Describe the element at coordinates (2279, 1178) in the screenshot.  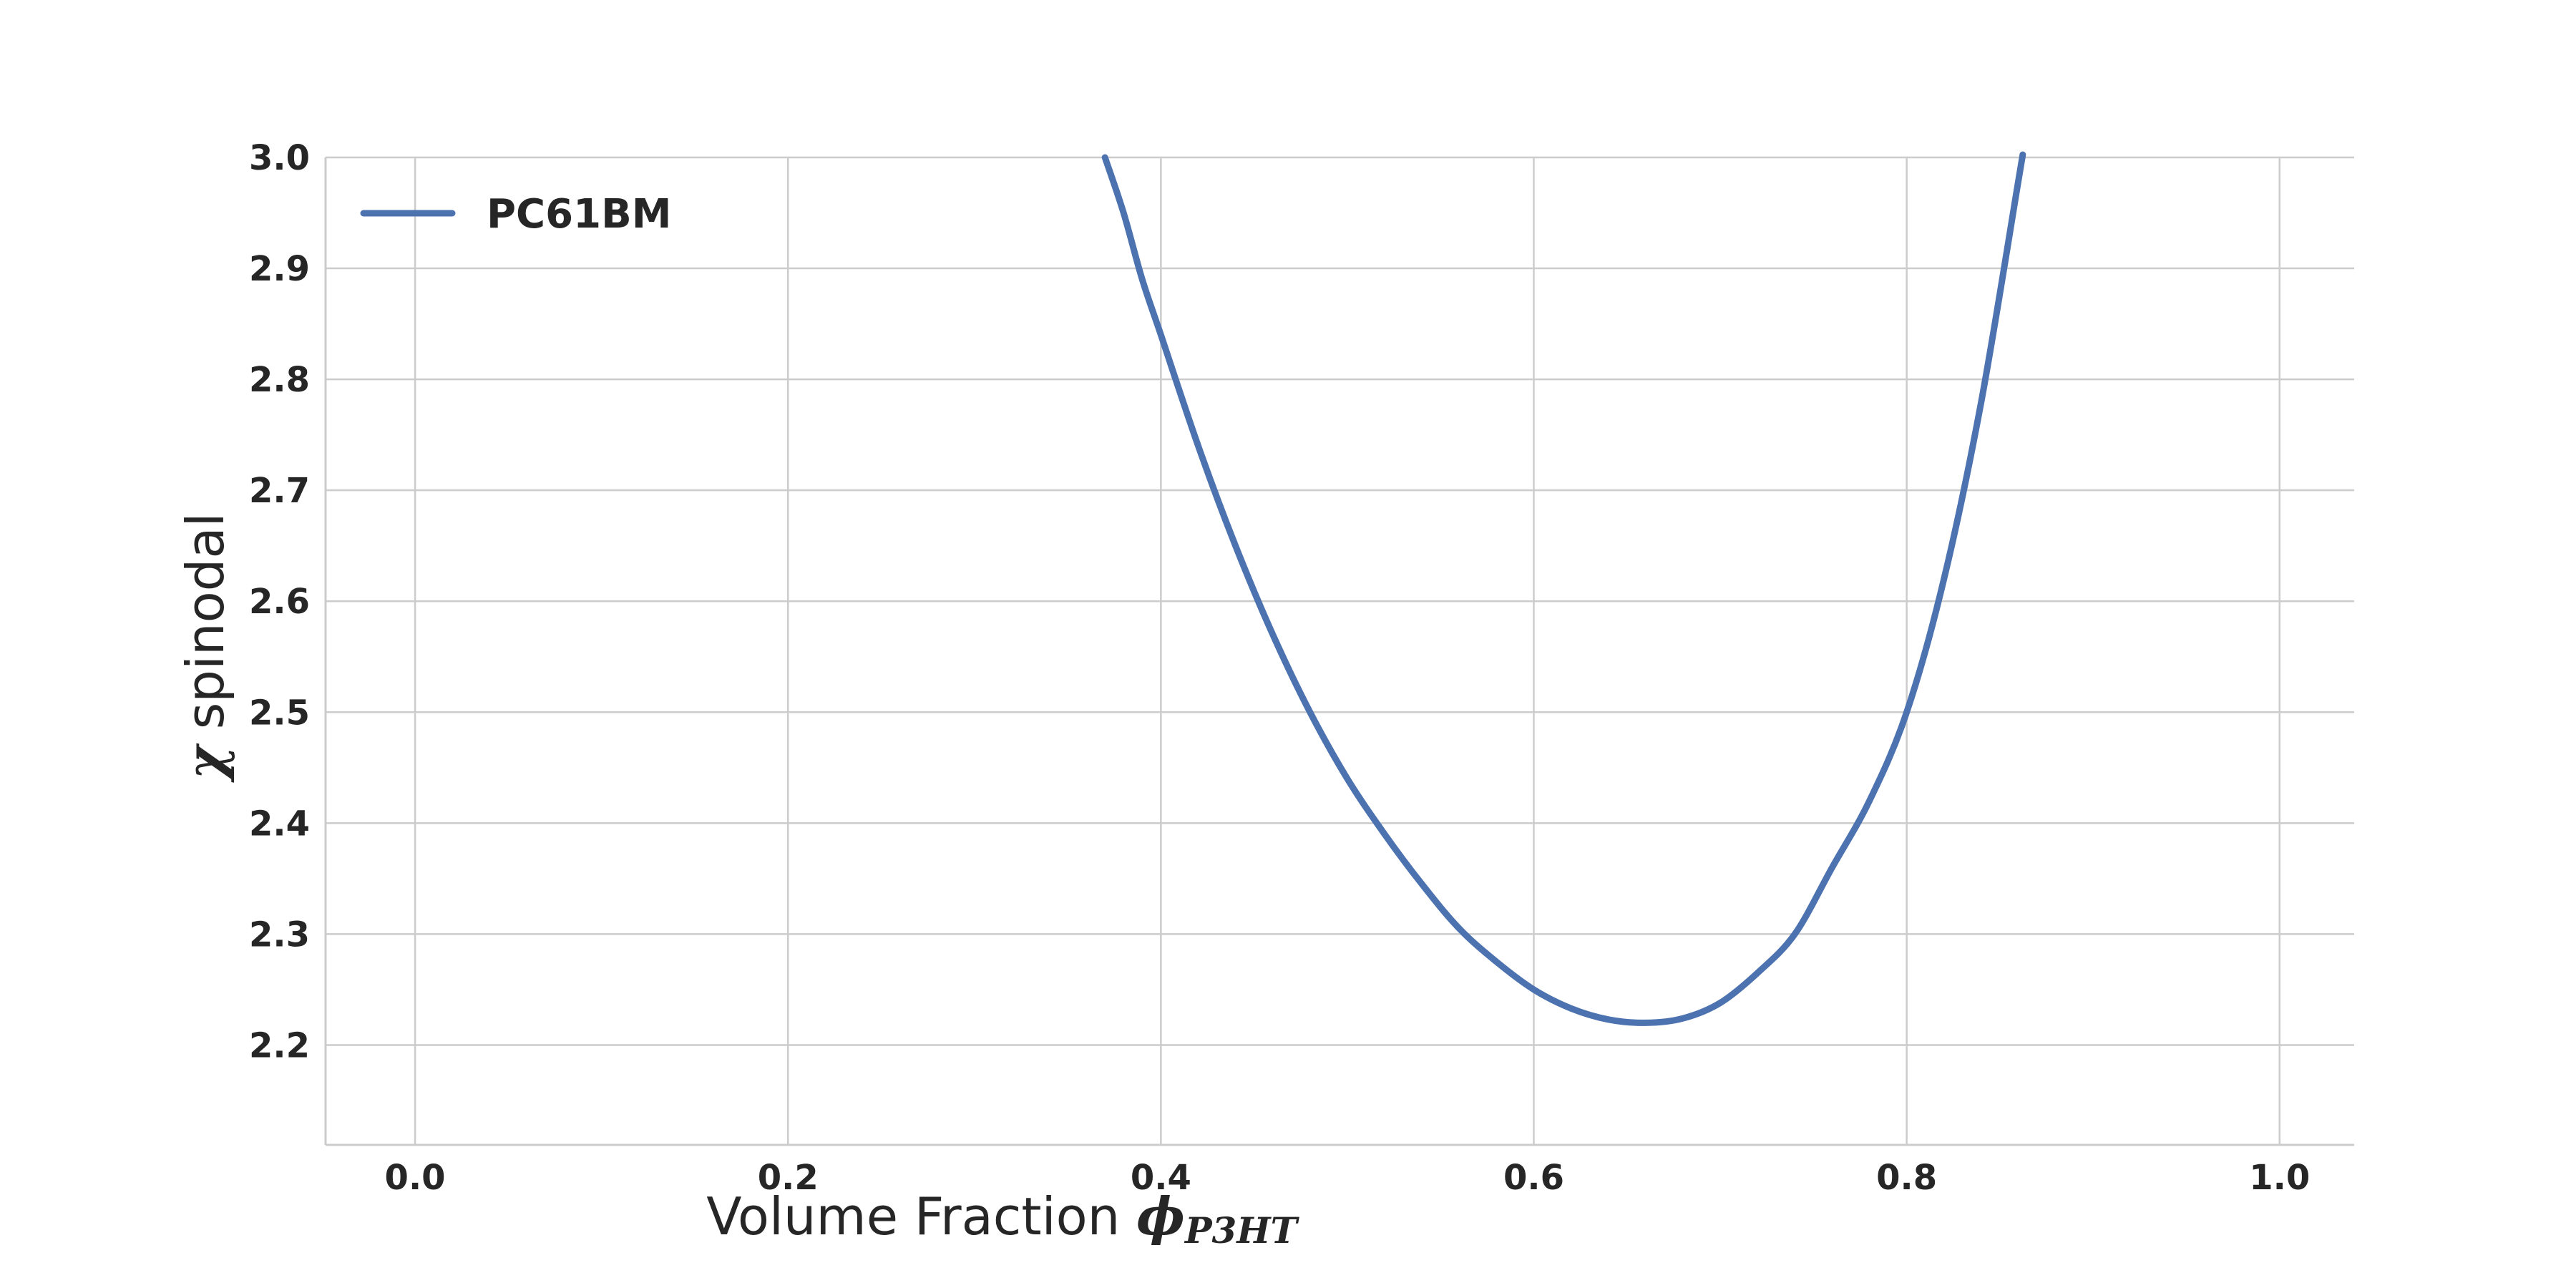
I see `x-tick-label: 1.0` at that location.